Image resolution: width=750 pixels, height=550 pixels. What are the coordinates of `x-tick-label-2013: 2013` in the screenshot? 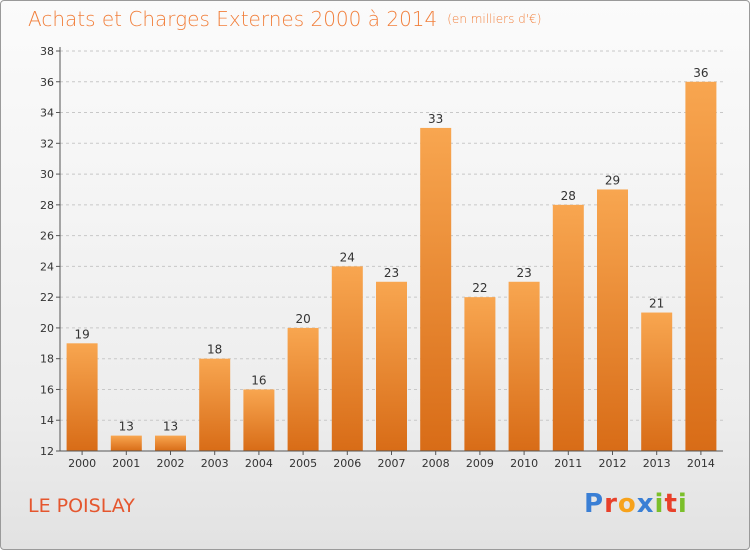 It's located at (657, 463).